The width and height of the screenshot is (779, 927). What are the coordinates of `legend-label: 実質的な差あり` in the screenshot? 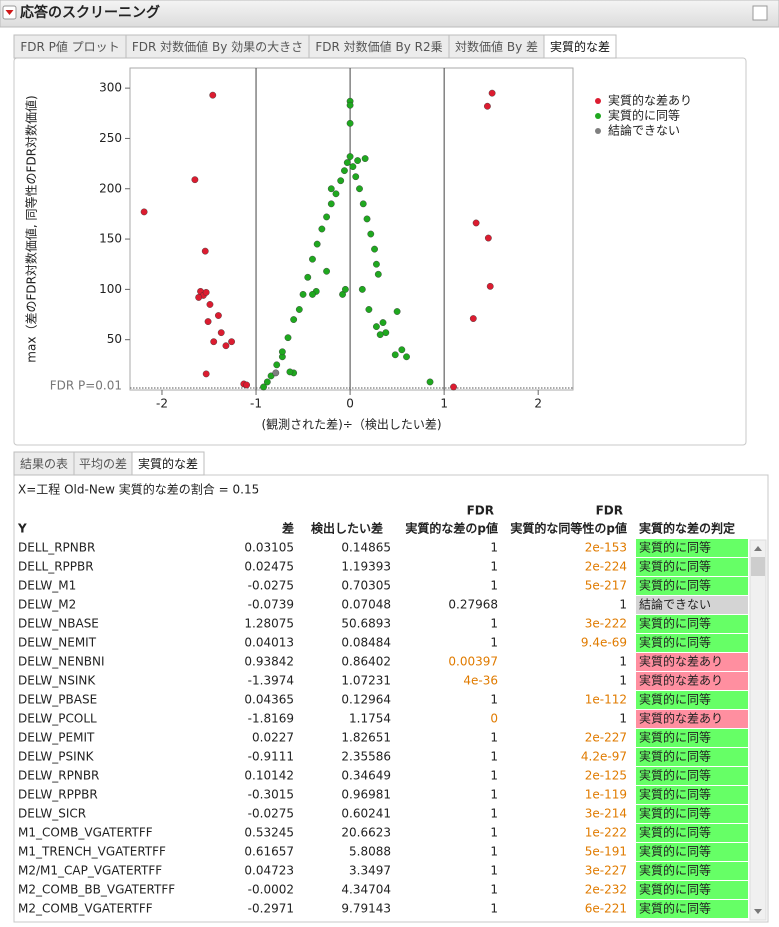 It's located at (650, 100).